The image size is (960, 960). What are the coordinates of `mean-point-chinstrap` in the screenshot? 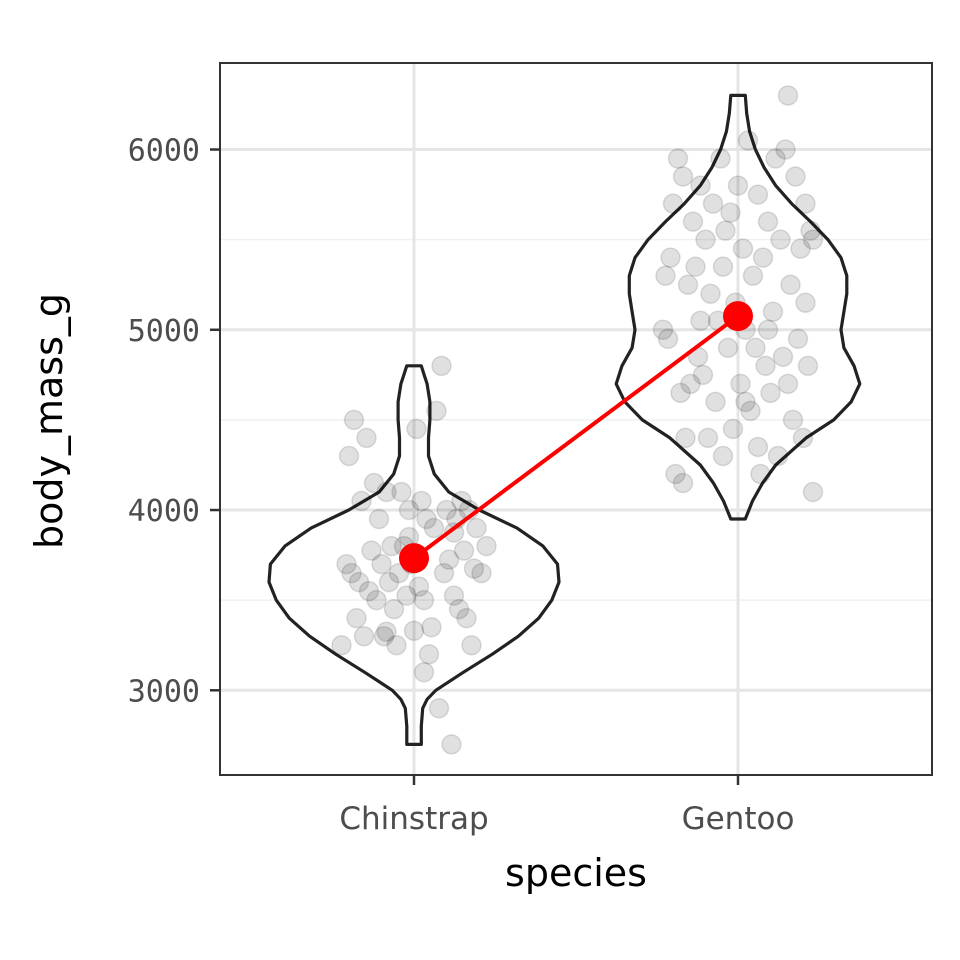 It's located at (414, 558).